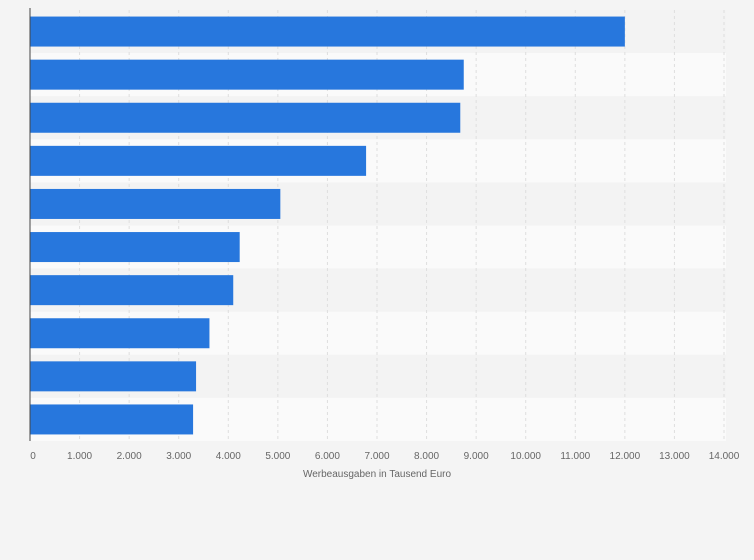  Describe the element at coordinates (426, 456) in the screenshot. I see `x-tick-label: 8.000` at that location.